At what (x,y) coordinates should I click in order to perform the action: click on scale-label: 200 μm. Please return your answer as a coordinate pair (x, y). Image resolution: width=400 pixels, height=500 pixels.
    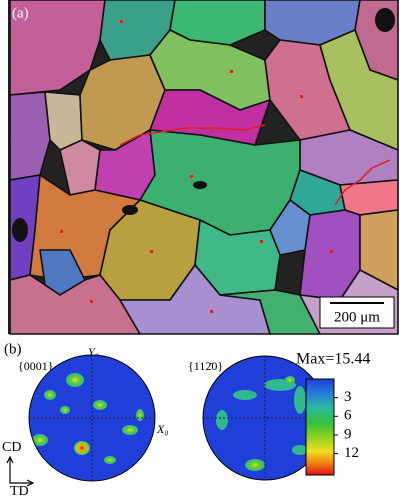
    Looking at the image, I should click on (357, 317).